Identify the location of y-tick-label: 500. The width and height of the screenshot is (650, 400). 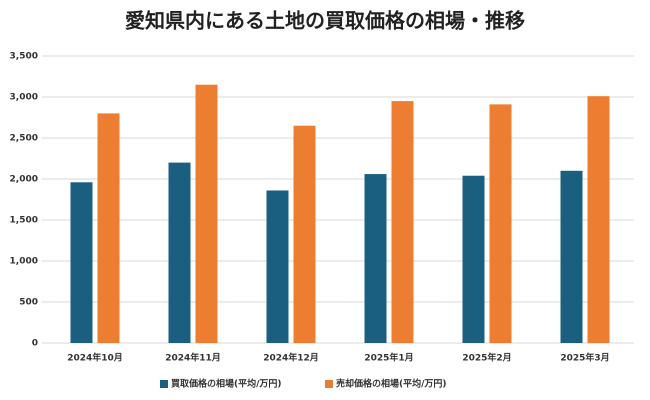
(28, 303).